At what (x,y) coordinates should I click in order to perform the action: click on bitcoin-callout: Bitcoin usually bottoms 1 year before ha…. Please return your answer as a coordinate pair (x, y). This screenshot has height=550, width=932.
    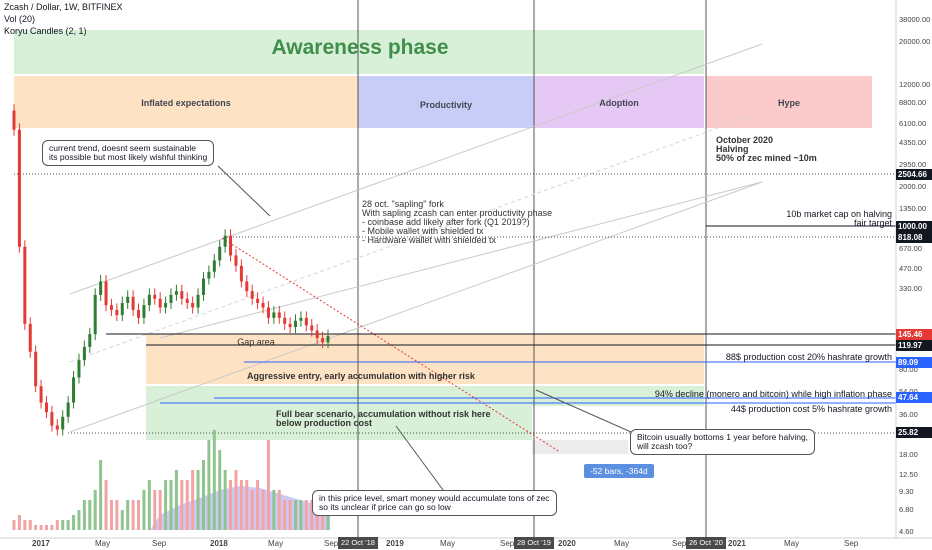
    Looking at the image, I should click on (723, 442).